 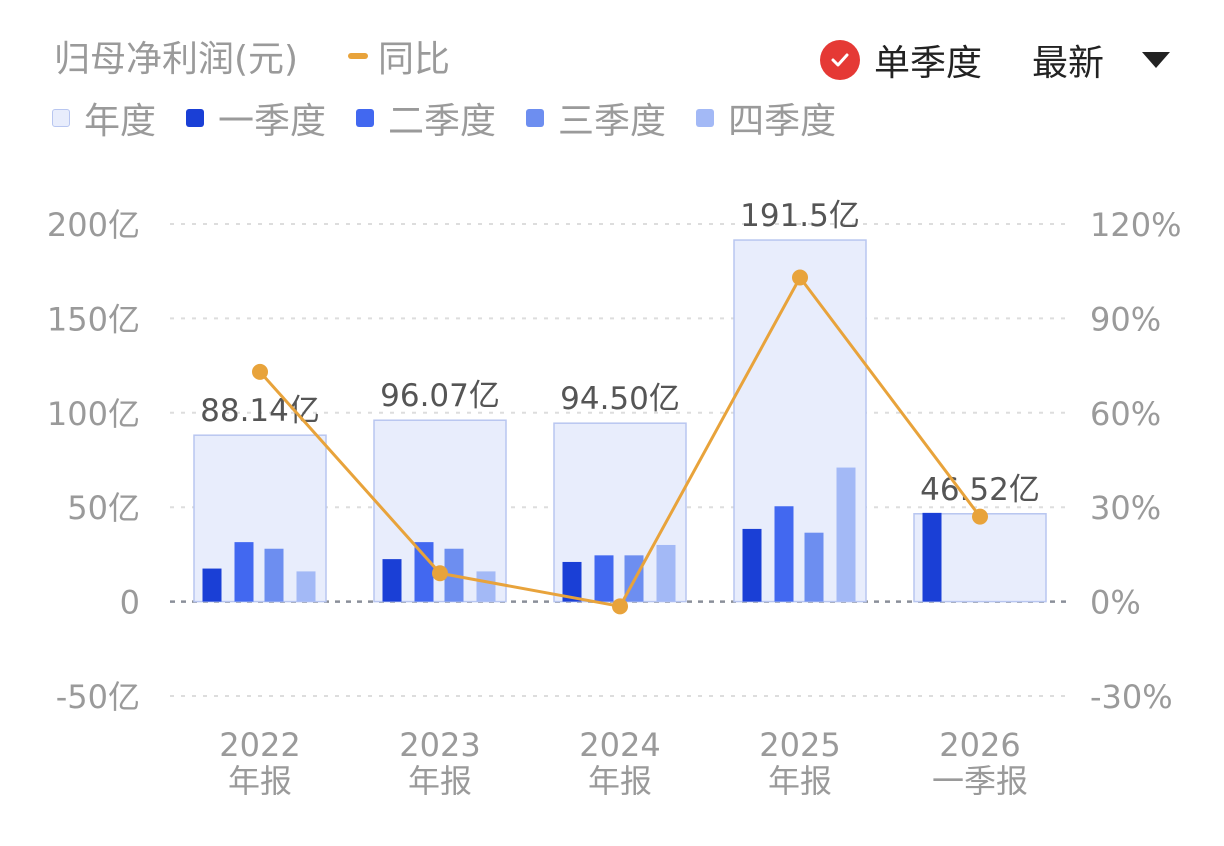 What do you see at coordinates (98, 697) in the screenshot?
I see `left-axis-tick: -50亿` at bounding box center [98, 697].